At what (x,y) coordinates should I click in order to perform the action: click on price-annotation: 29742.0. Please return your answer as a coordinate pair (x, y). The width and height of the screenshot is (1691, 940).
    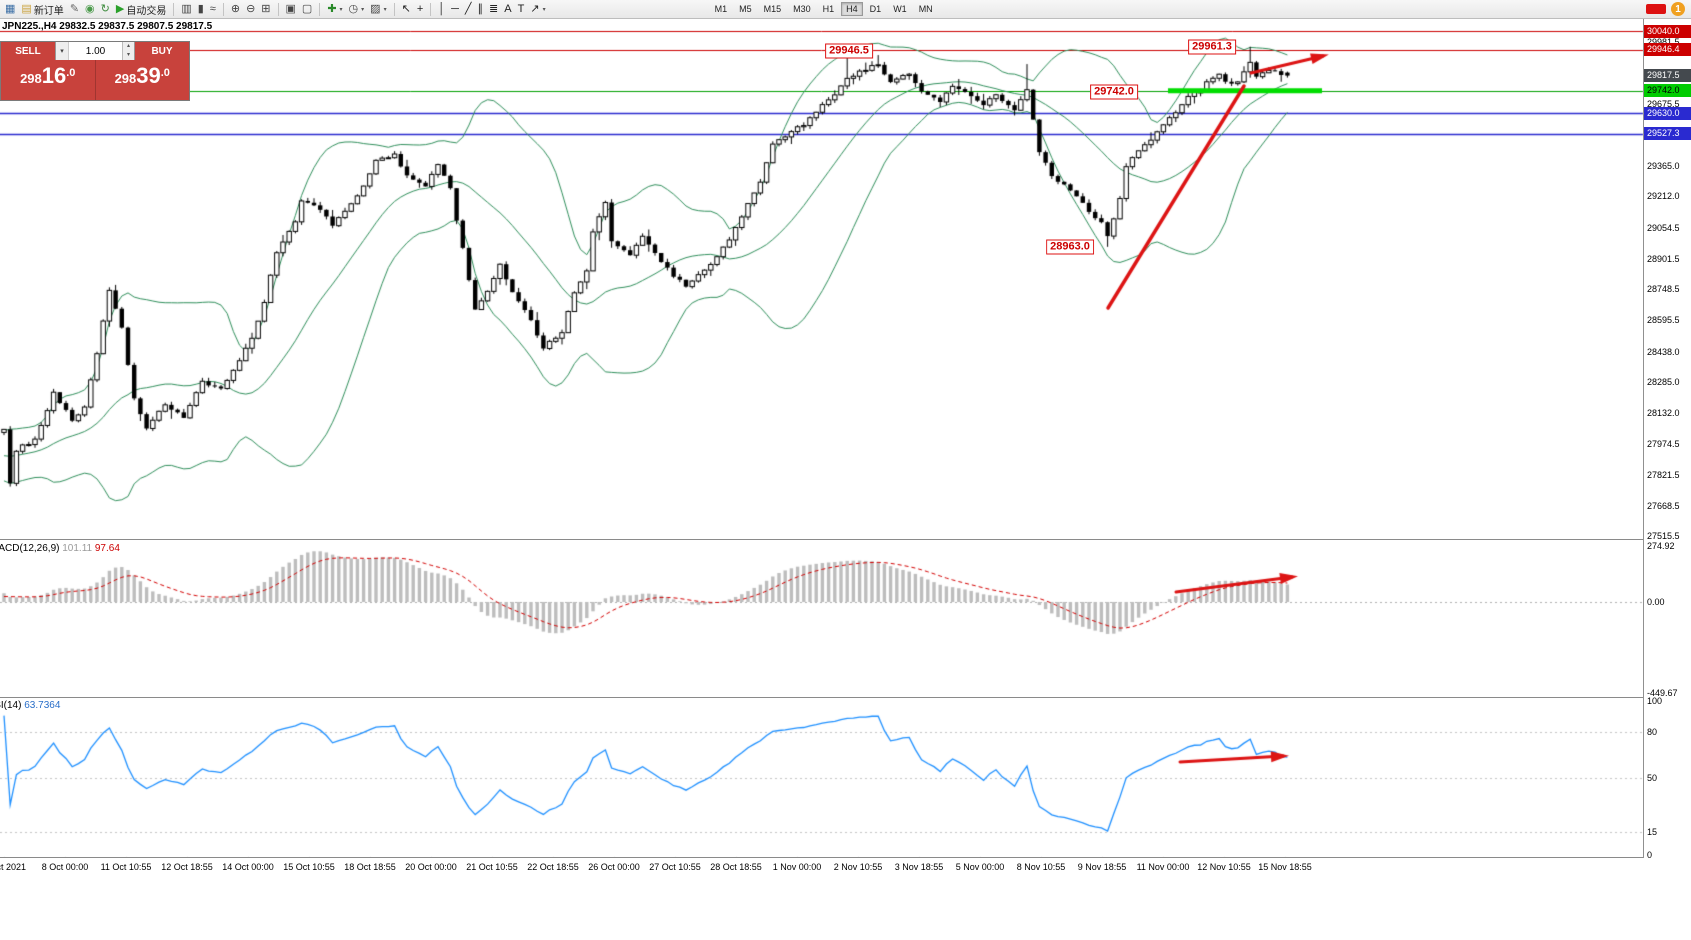
    Looking at the image, I should click on (1114, 92).